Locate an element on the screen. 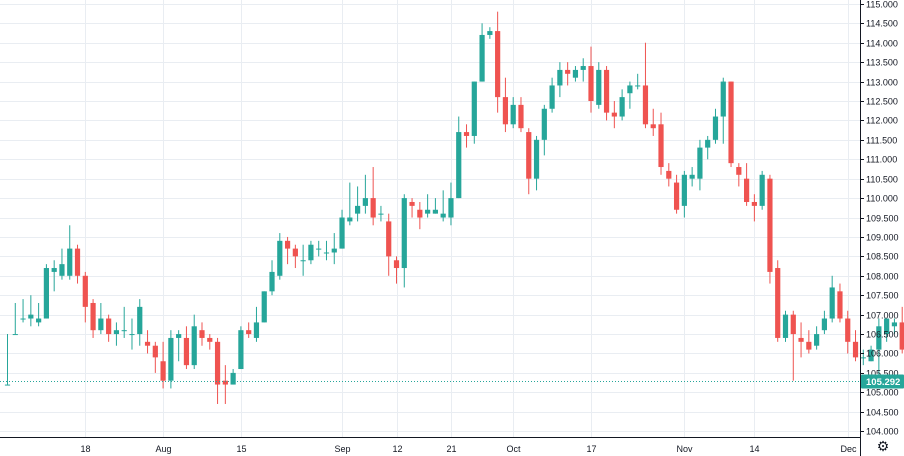 The height and width of the screenshot is (456, 904). settings-gear-icon: ⚙ is located at coordinates (883, 446).